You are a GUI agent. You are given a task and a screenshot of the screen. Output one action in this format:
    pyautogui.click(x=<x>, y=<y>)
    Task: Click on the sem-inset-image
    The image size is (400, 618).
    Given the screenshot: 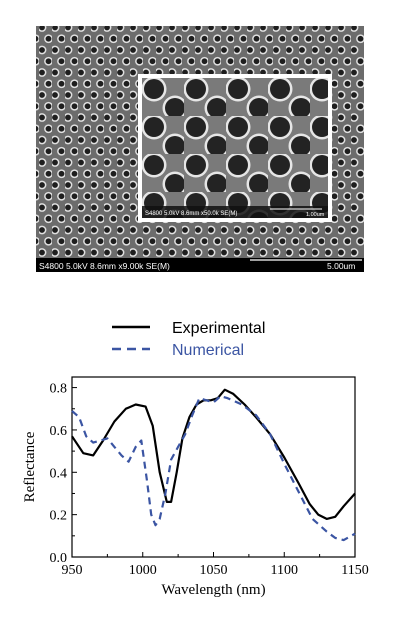 What is the action you would take?
    pyautogui.click(x=235, y=148)
    